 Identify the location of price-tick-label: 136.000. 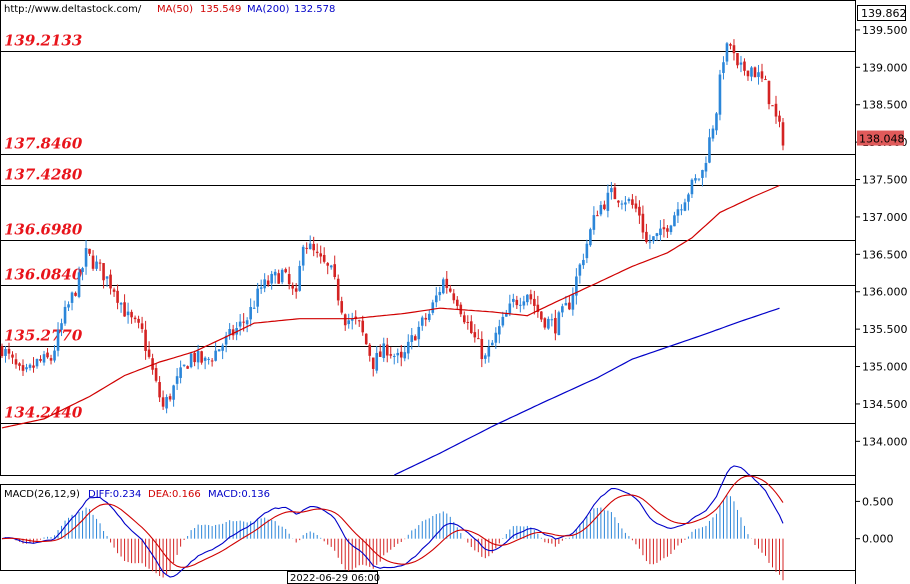
(885, 292).